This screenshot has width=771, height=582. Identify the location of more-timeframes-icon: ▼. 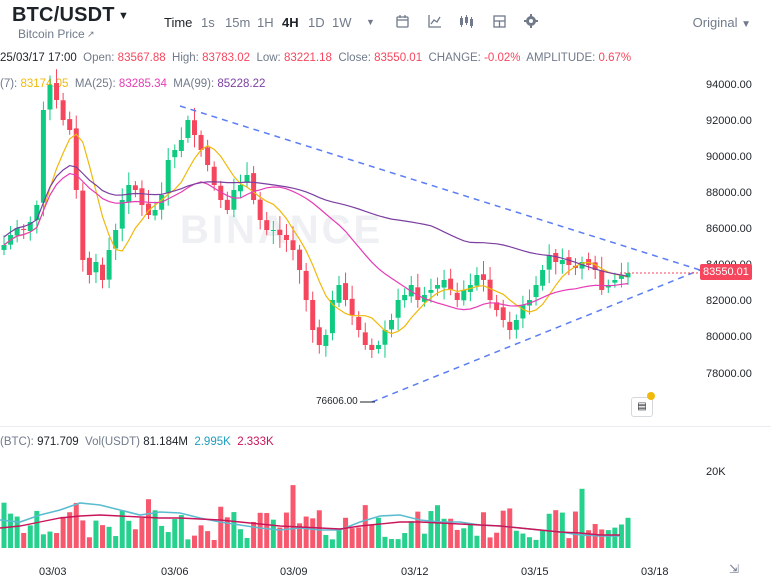
(370, 22).